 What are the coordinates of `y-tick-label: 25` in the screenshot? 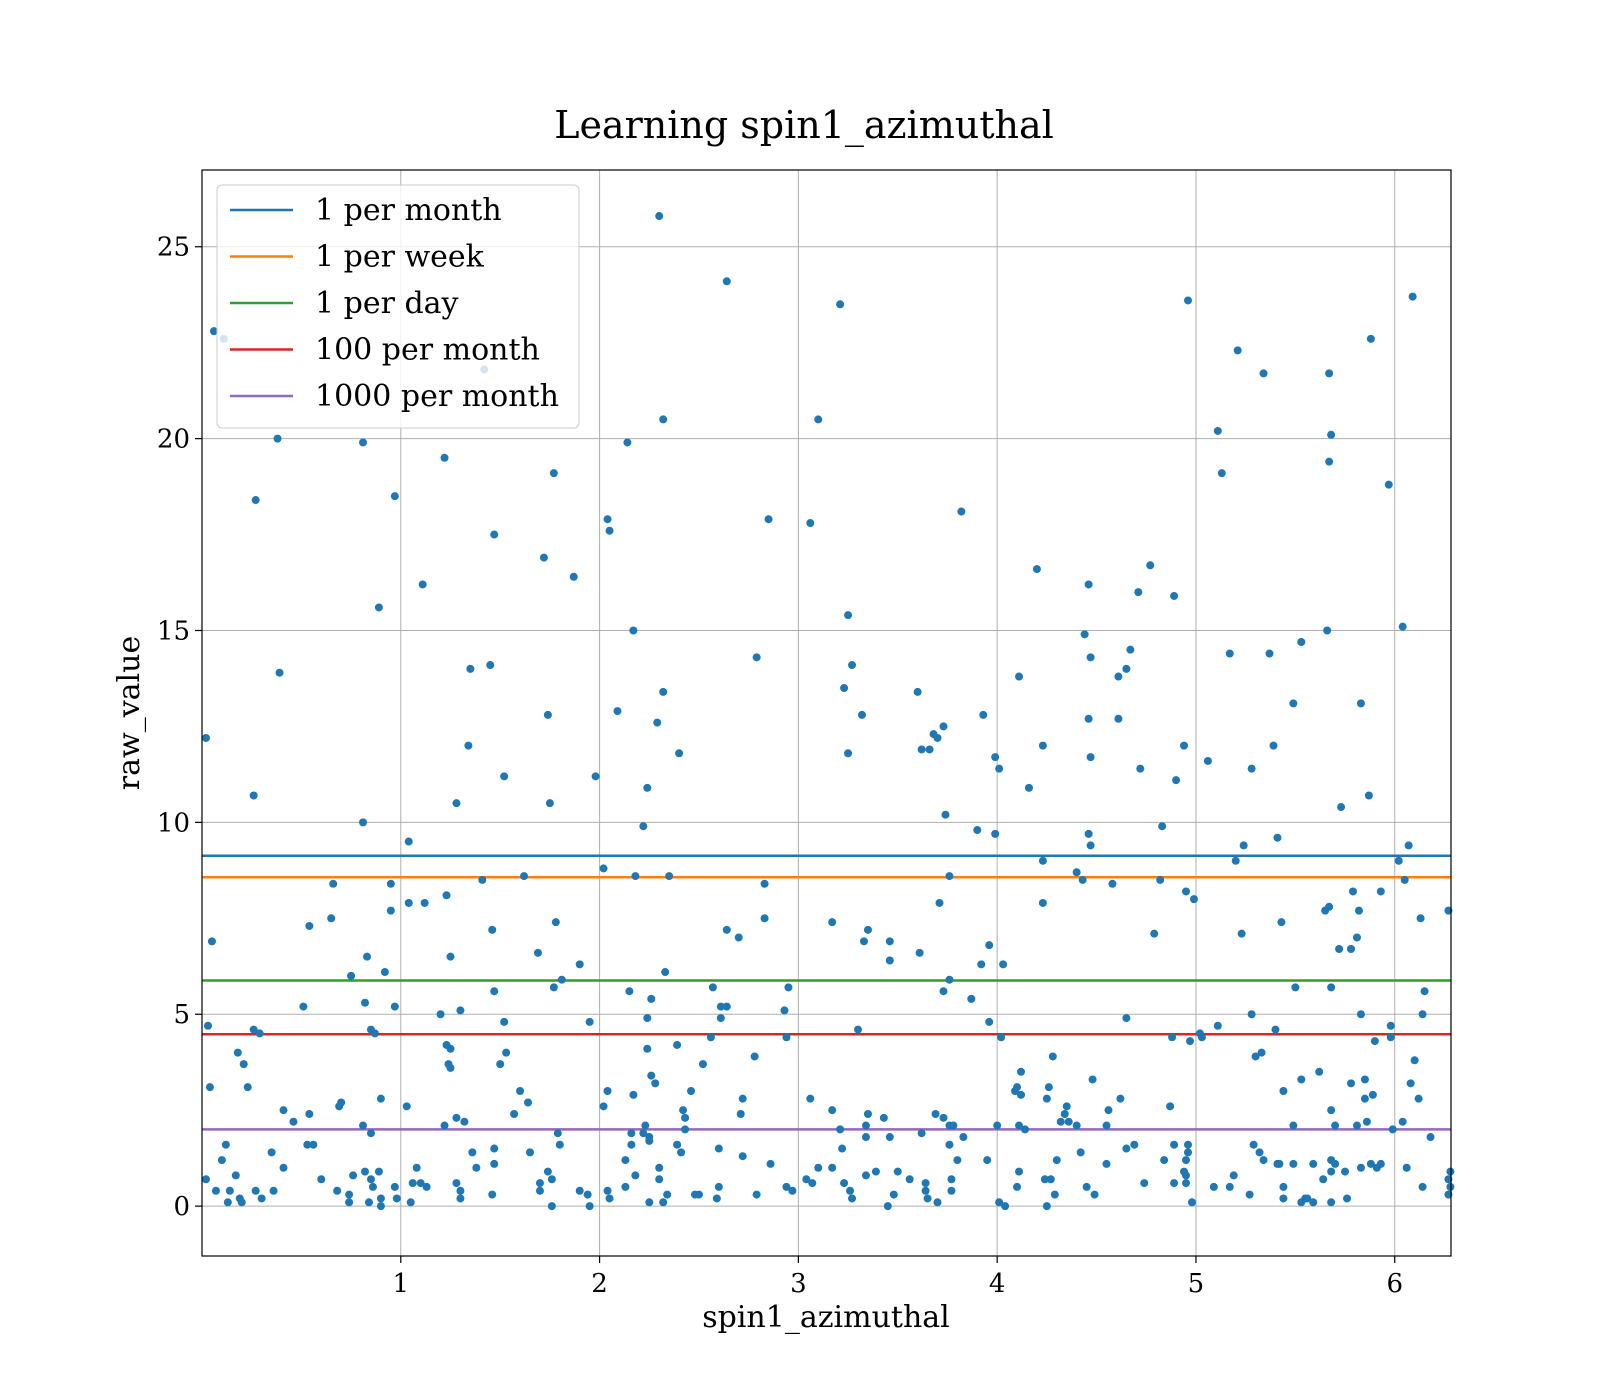 It's located at (173, 248).